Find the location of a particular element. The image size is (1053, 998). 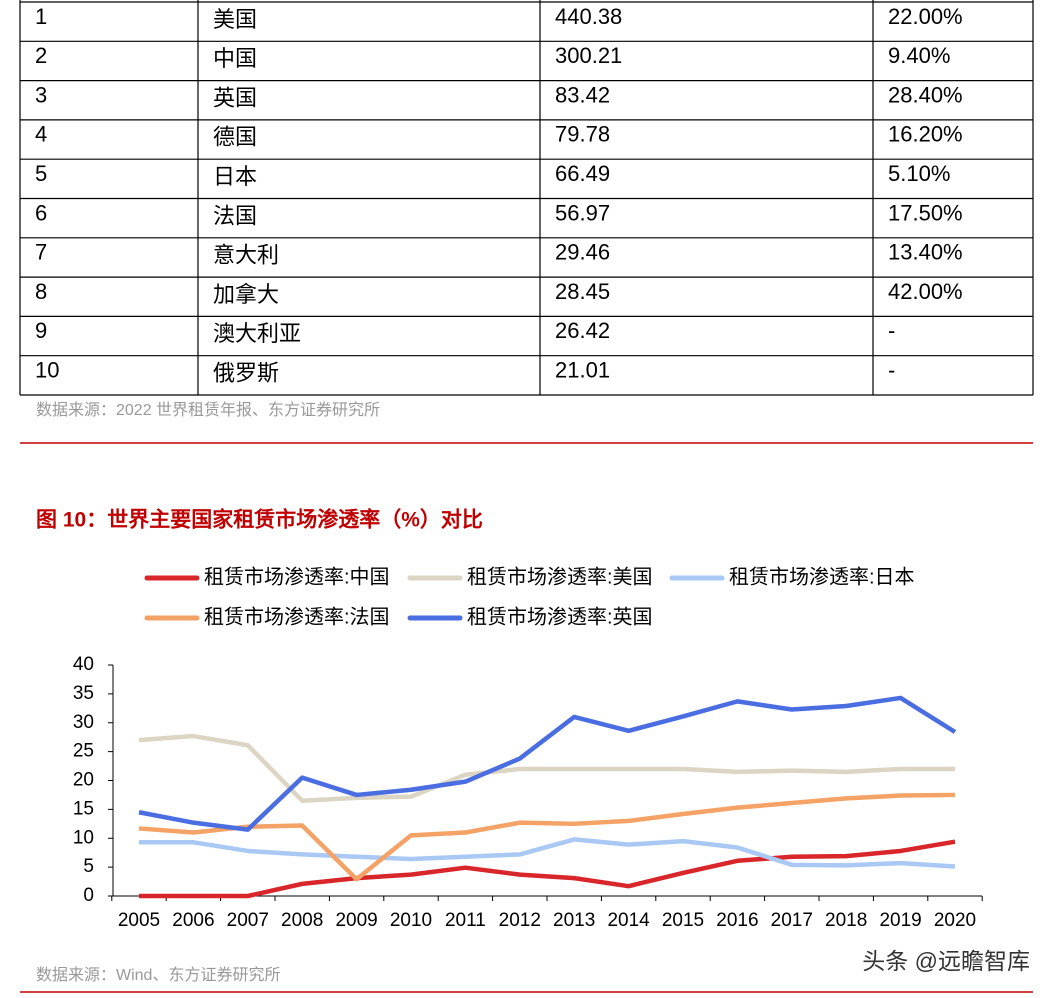

x-tick-label: 2014 is located at coordinates (628, 920).